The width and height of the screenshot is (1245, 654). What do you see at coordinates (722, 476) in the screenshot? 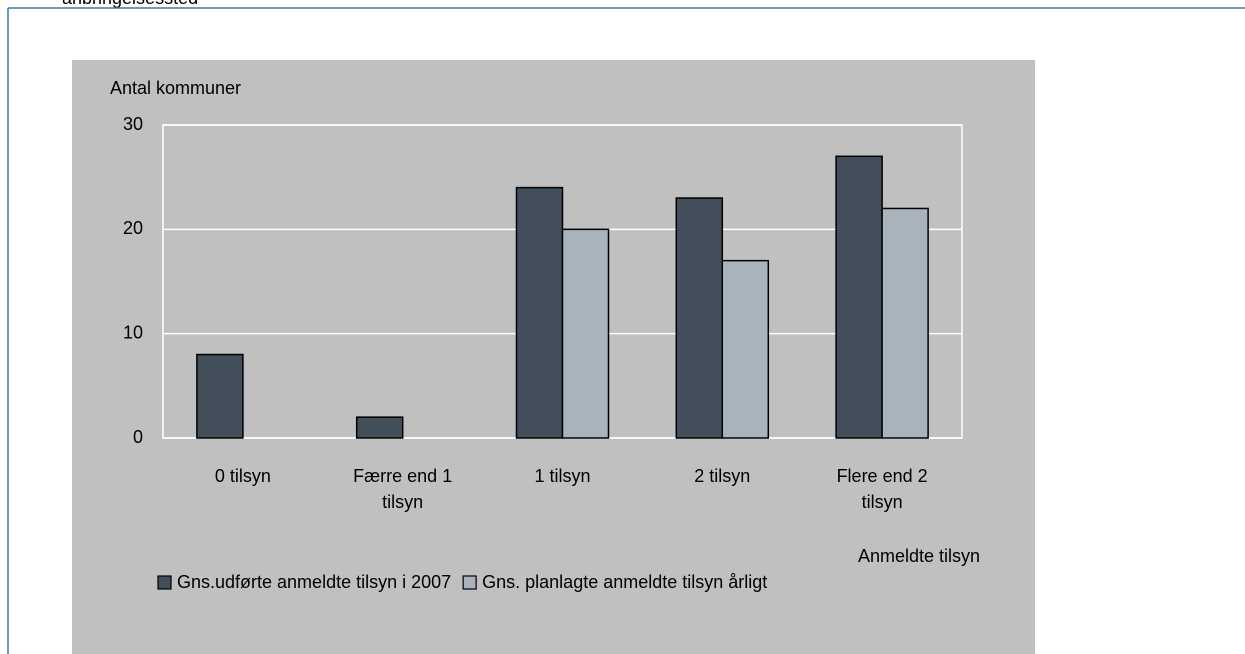
I see `x-tick-label: 2 tilsyn` at bounding box center [722, 476].